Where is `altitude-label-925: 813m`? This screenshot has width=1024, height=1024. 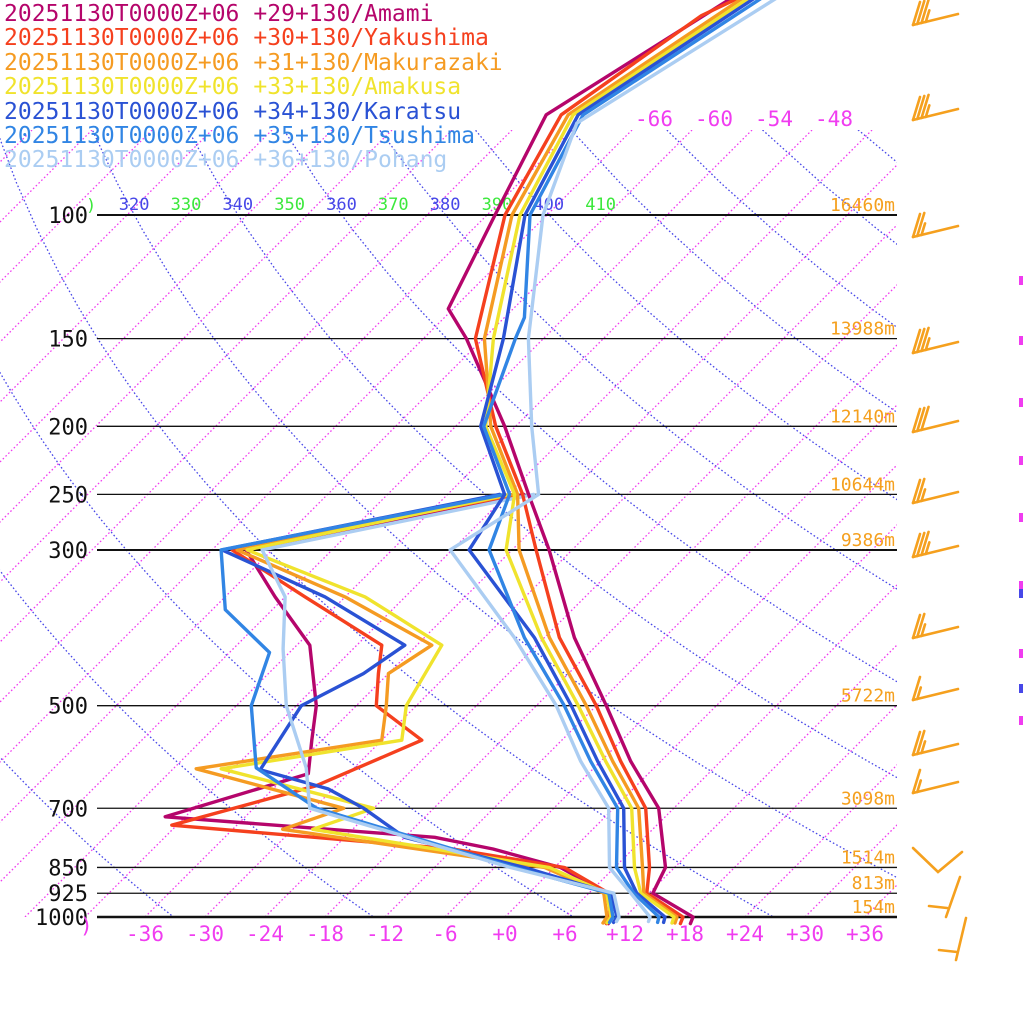 altitude-label-925: 813m is located at coordinates (873, 883).